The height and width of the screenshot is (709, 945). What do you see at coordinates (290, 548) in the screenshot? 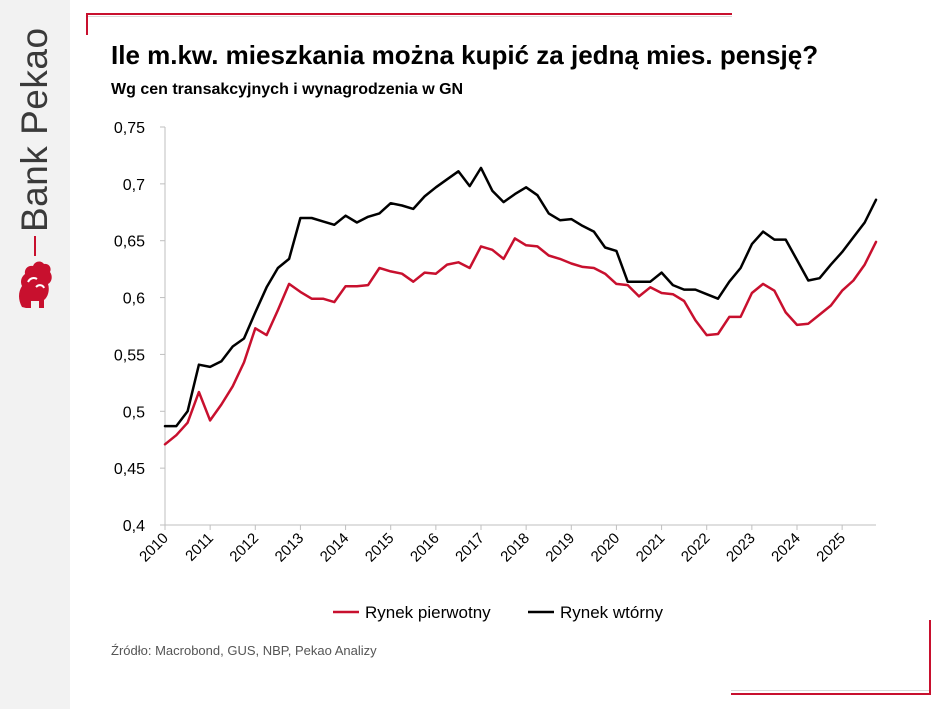
I see `x-tick-label: 2013` at bounding box center [290, 548].